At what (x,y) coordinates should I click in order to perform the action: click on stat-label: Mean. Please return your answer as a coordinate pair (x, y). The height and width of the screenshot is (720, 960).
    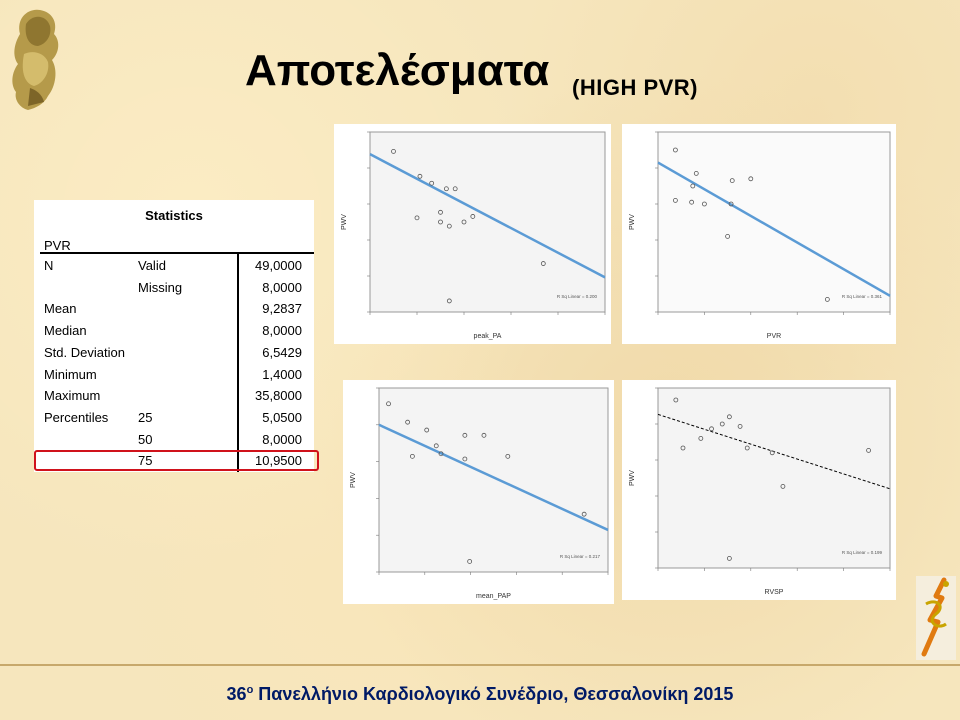
    Looking at the image, I should click on (60, 309).